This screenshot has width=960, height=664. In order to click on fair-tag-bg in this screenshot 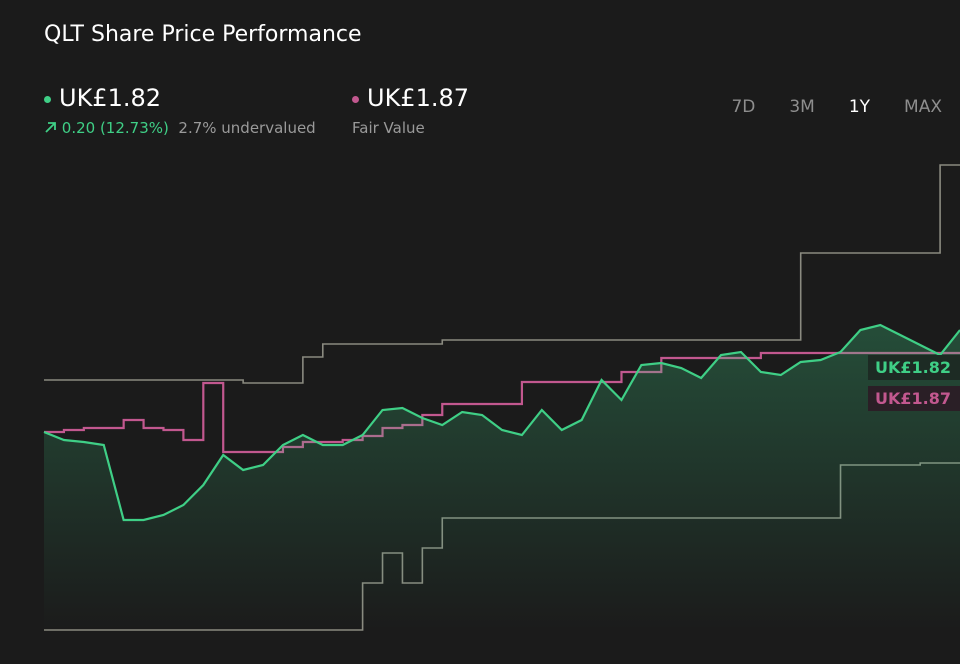, I will do `click(914, 398)`.